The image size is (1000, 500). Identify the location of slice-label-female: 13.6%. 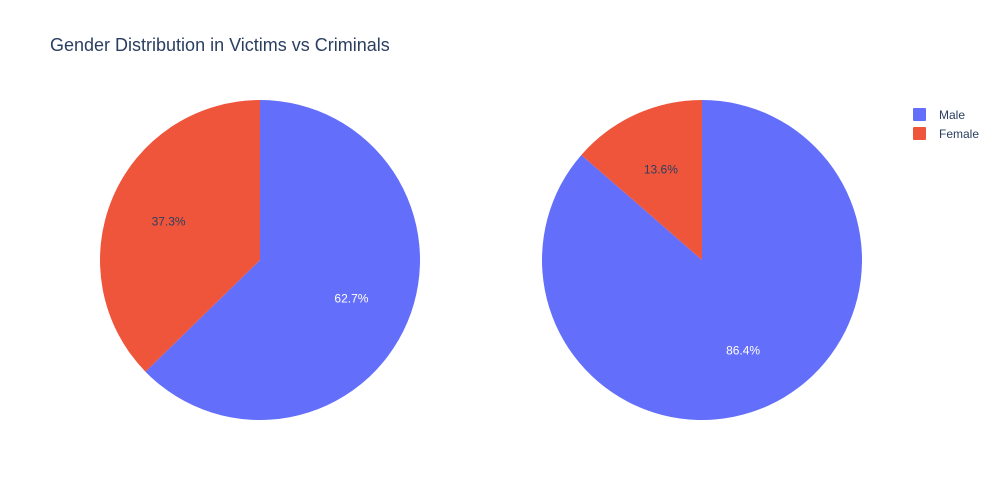
(661, 170).